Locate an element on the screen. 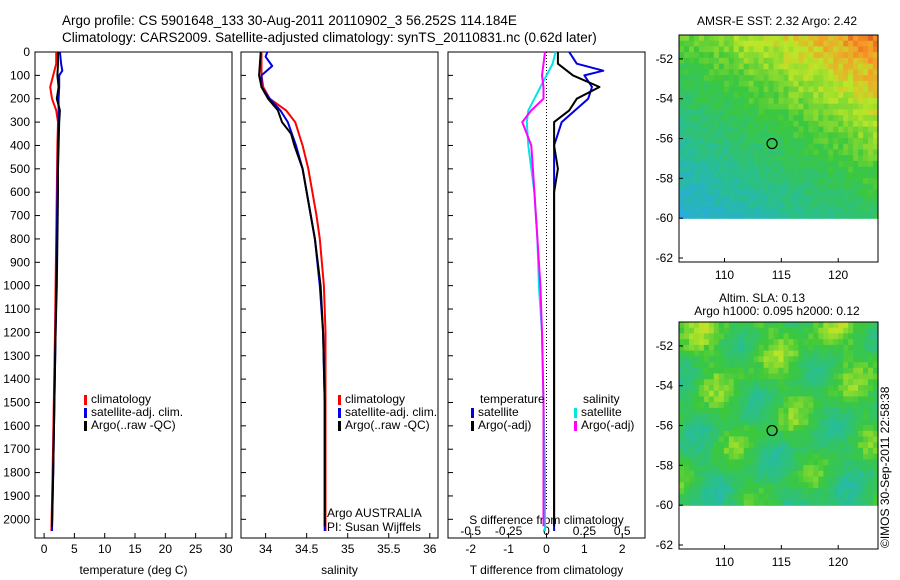 This screenshot has width=900, height=580. series-line is located at coordinates (579, 291).